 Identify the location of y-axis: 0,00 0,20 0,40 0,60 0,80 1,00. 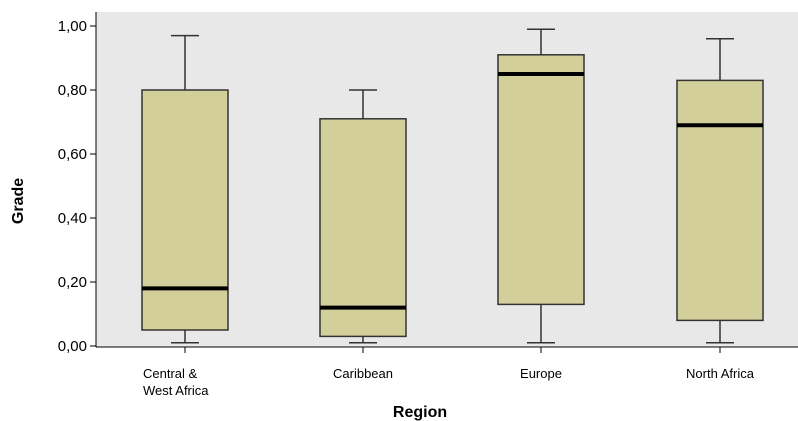
(77, 183).